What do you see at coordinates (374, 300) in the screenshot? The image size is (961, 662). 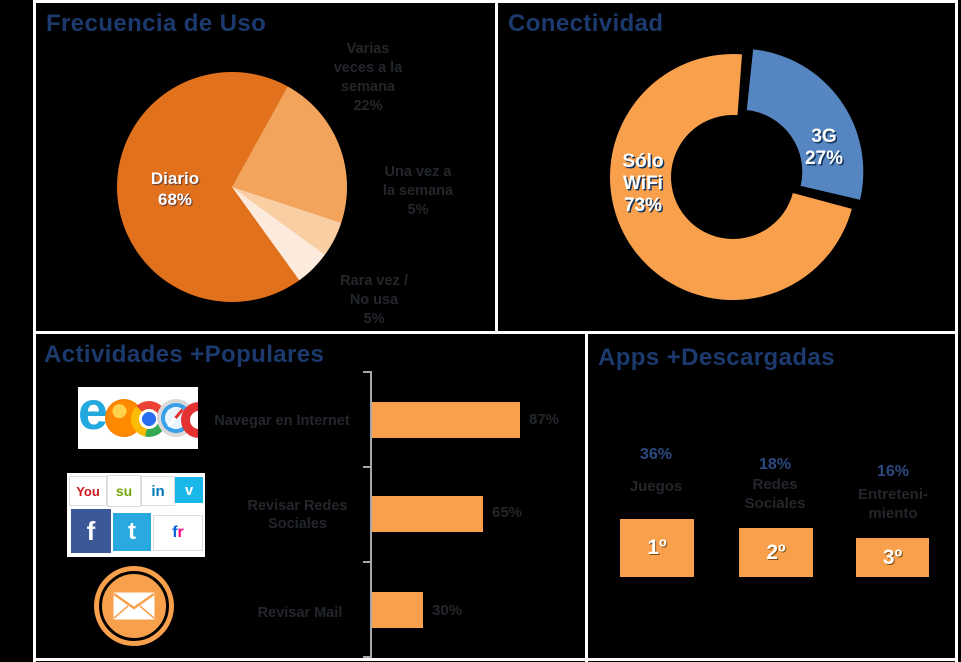 I see `pie-slice-label-rara-vez: Rara vez / No usa 5%` at bounding box center [374, 300].